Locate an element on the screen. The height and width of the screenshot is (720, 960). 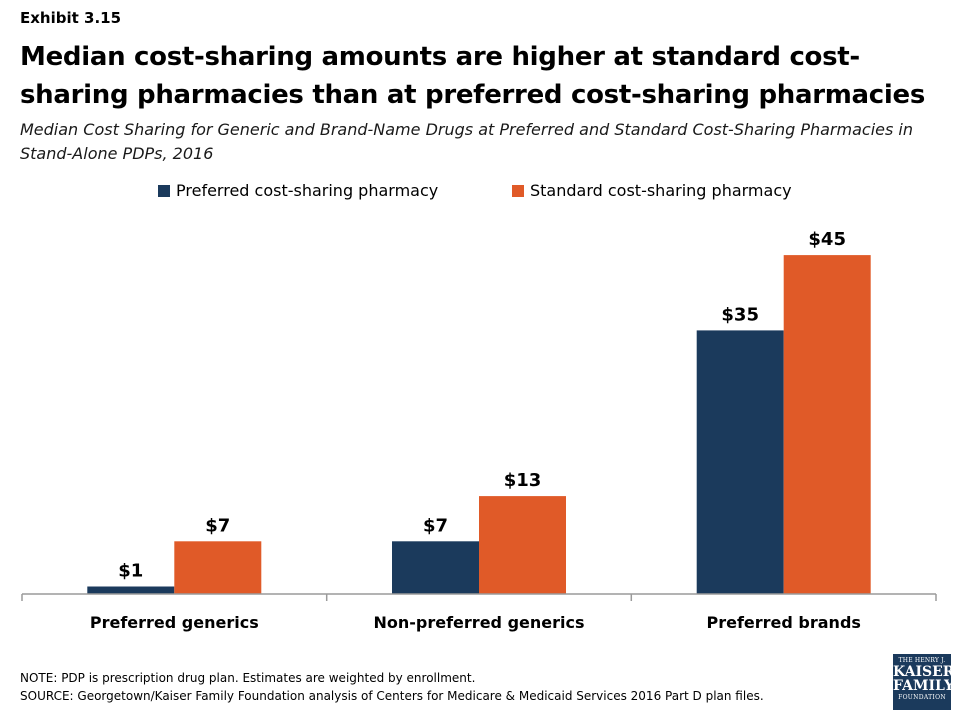
legend-item-preferred: Preferred cost-sharing pharmacy is located at coordinates (298, 191).